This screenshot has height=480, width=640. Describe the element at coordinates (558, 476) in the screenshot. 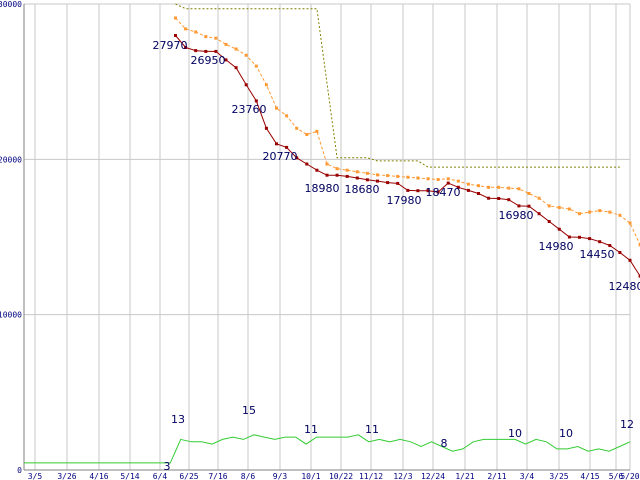

I see `x-tick-label: 3/25` at that location.